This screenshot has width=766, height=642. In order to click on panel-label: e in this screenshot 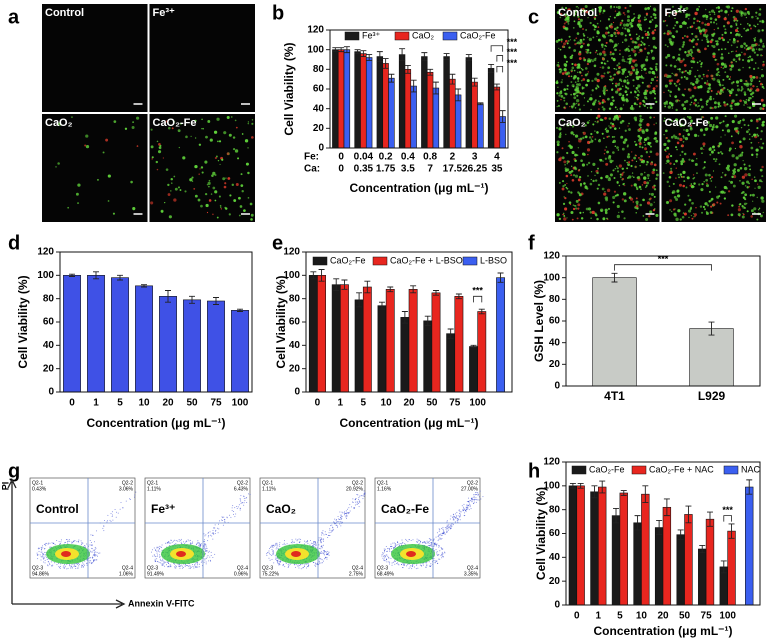, I will do `click(277, 243)`.